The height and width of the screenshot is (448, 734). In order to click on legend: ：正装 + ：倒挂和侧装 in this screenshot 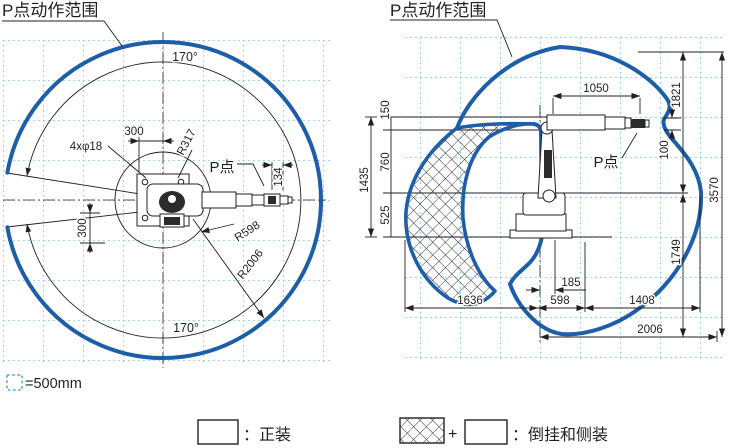, I will do `click(403, 431)`.